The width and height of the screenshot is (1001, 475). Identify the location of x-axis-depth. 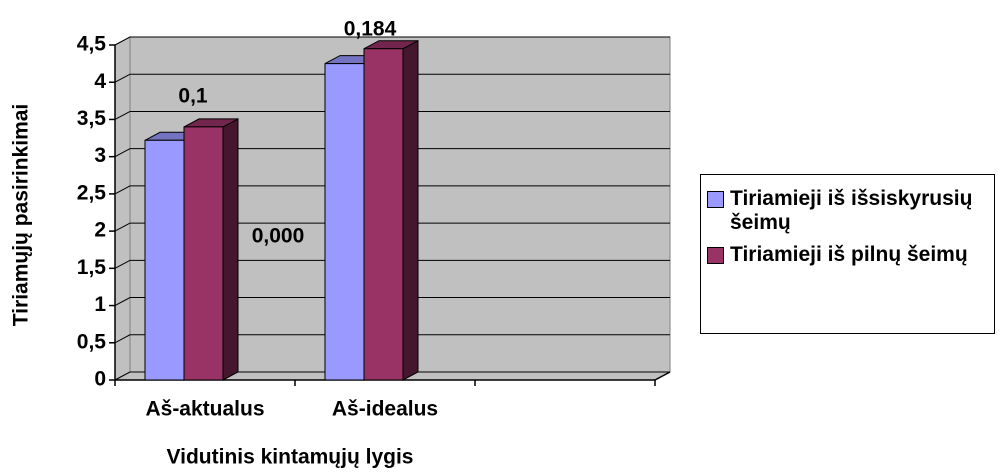
(662, 376).